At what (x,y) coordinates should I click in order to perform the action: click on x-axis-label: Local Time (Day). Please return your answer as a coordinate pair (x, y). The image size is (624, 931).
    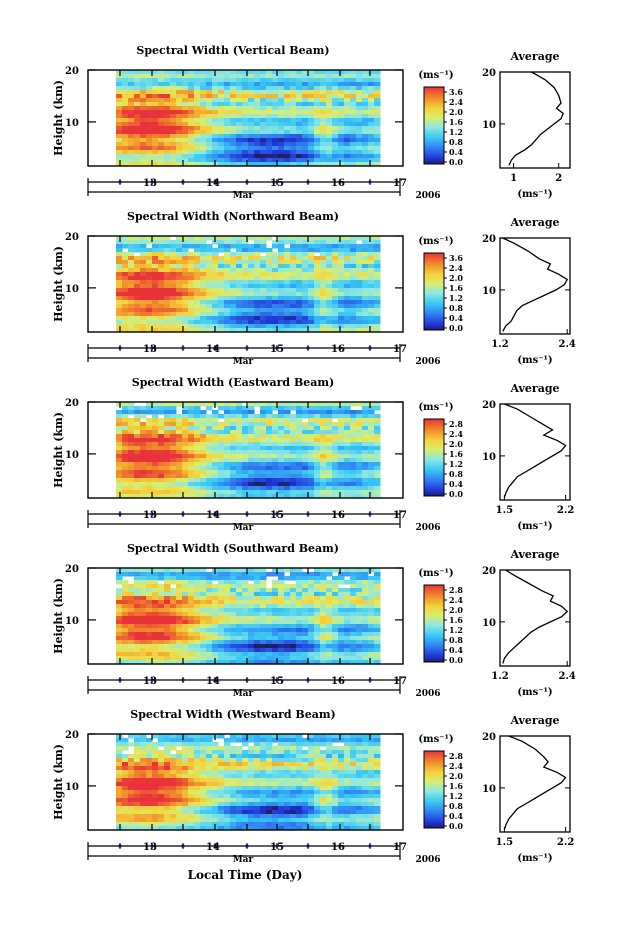
    Looking at the image, I should click on (245, 875).